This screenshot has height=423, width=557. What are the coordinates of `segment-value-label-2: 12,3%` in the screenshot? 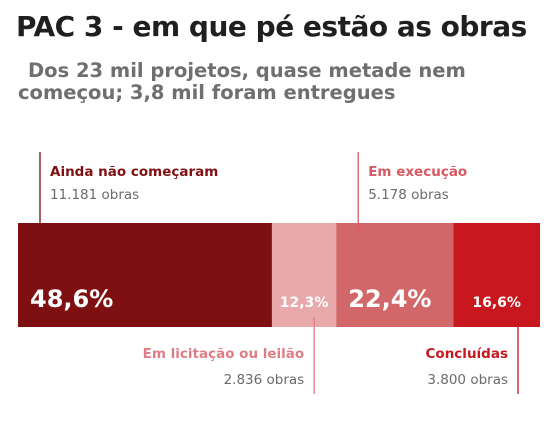 It's located at (304, 303).